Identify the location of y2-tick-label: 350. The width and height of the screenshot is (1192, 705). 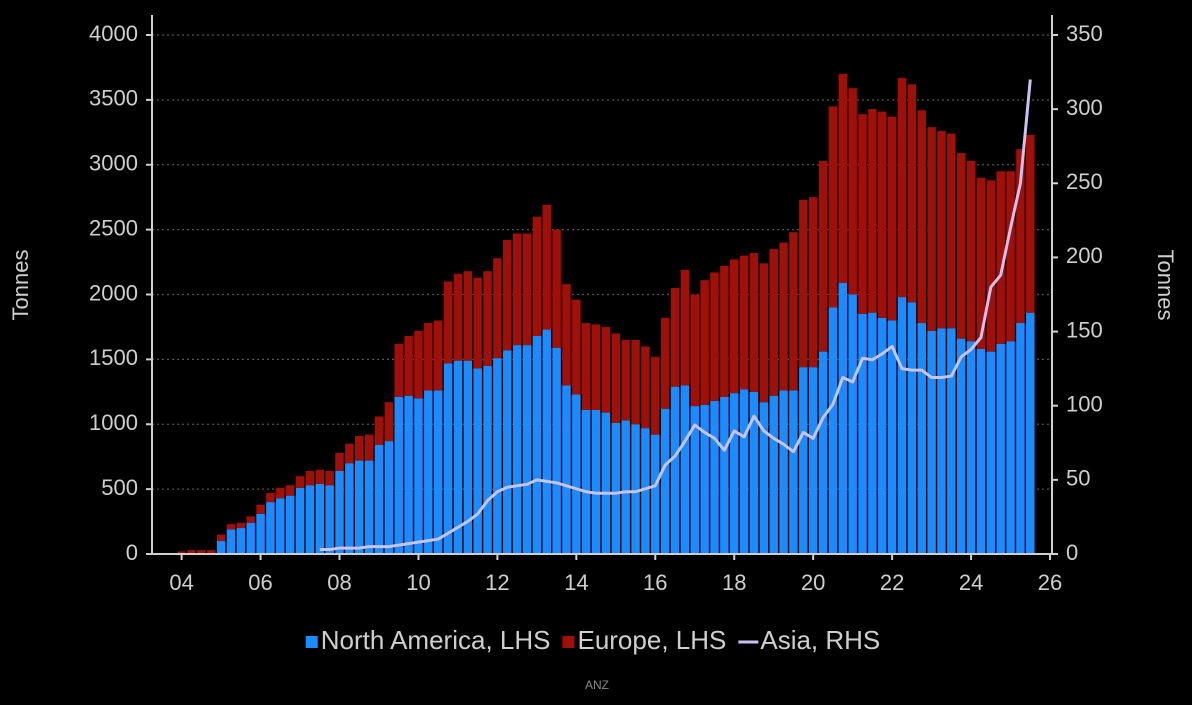
(1084, 33).